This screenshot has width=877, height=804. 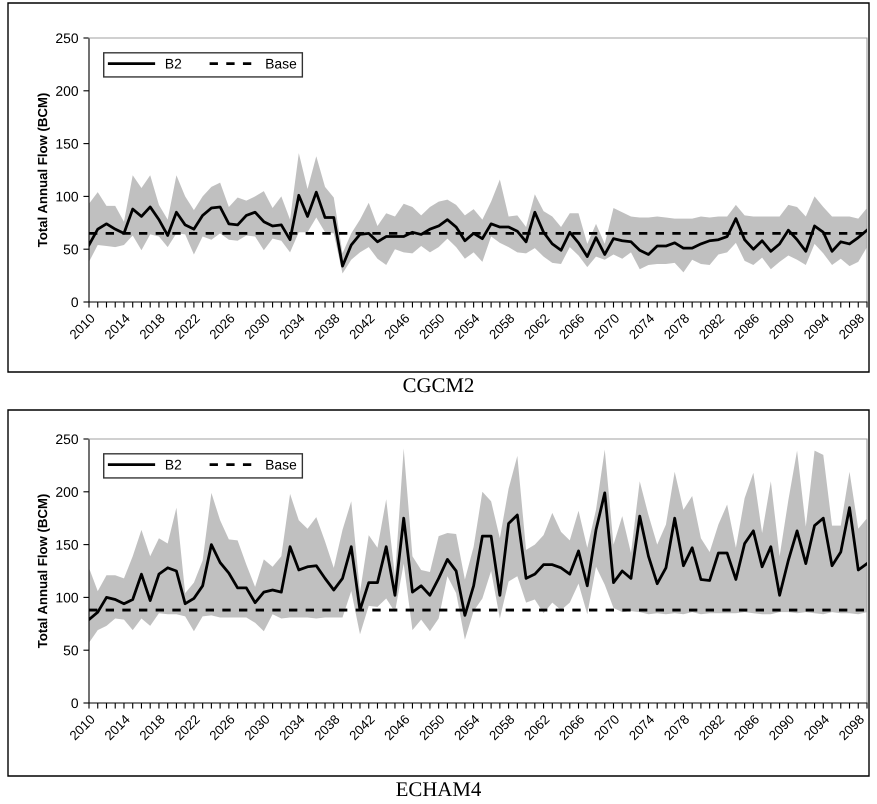 What do you see at coordinates (438, 385) in the screenshot?
I see `text: CGCM2` at bounding box center [438, 385].